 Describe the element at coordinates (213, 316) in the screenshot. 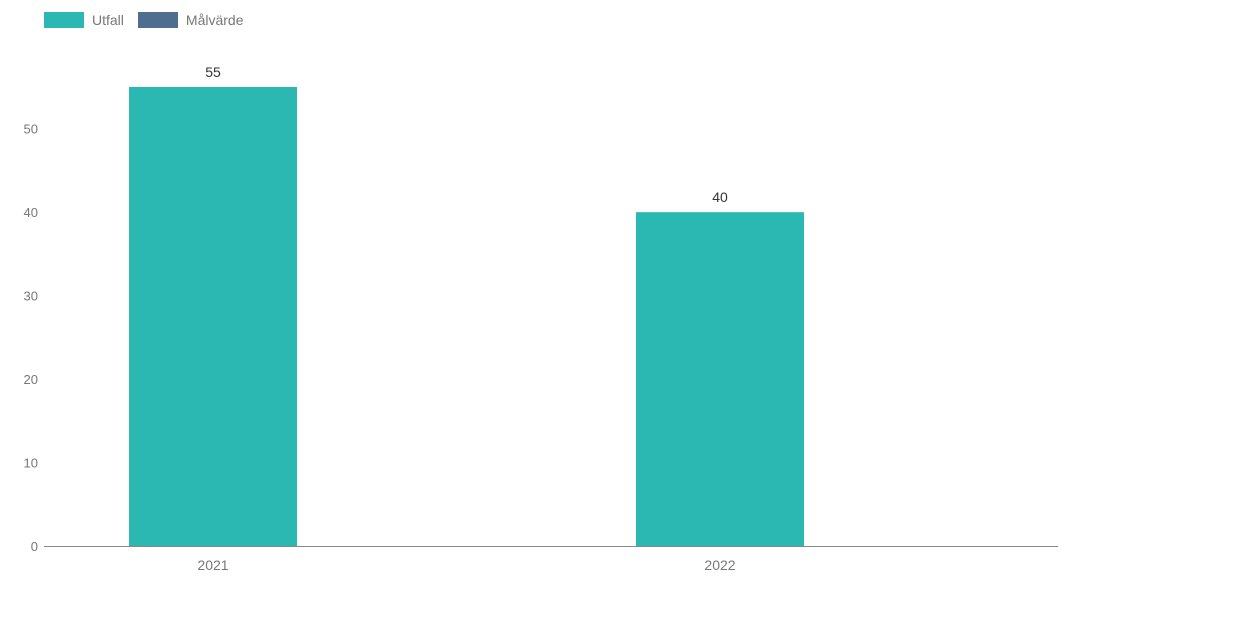

I see `bar-2021` at that location.